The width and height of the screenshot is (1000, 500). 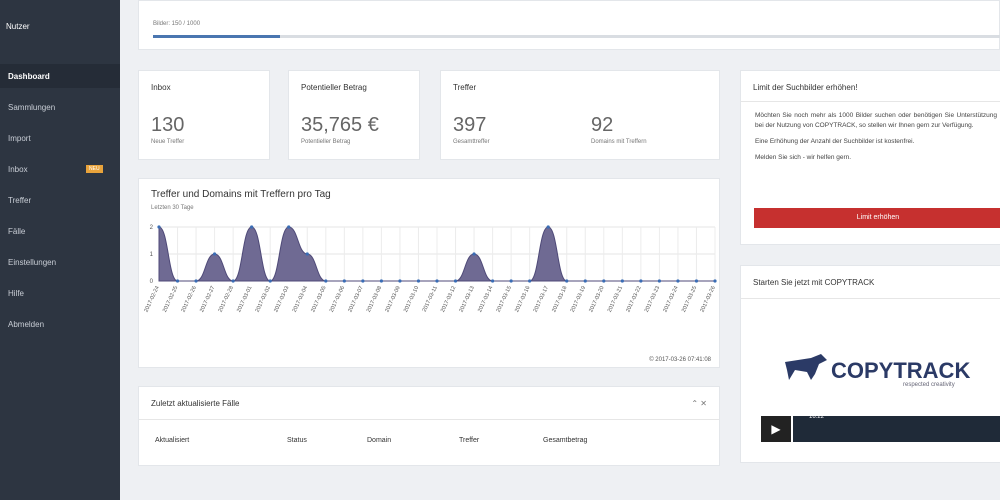 What do you see at coordinates (19, 138) in the screenshot?
I see `nav-item: Import` at bounding box center [19, 138].